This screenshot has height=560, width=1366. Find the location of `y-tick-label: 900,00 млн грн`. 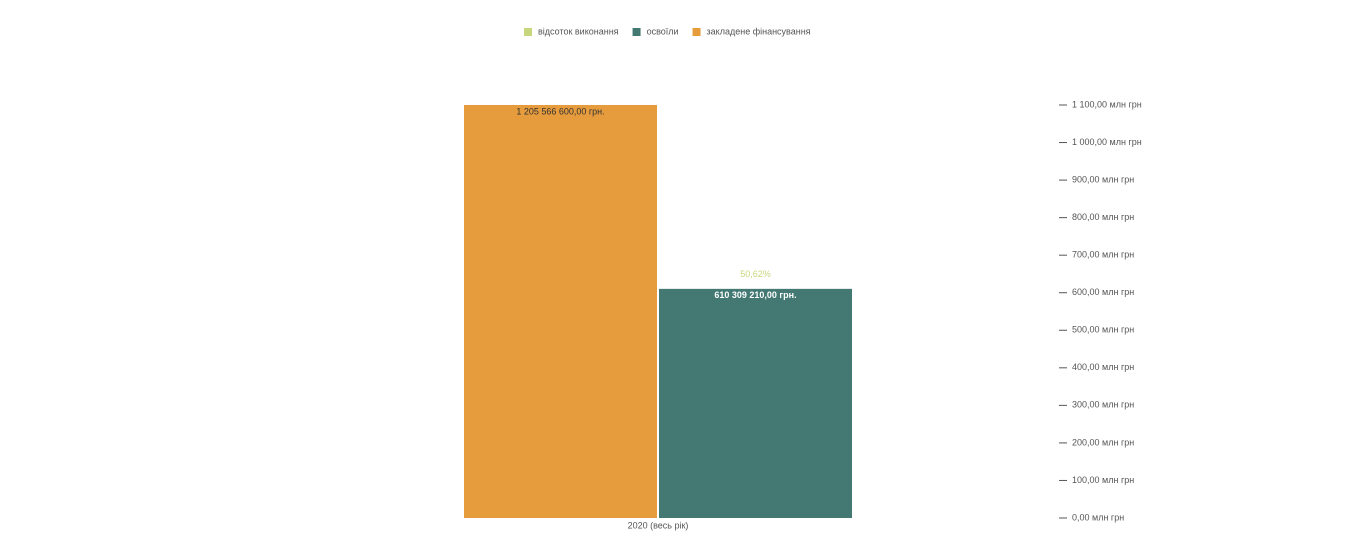

y-tick-label: 900,00 млн грн is located at coordinates (1103, 179).